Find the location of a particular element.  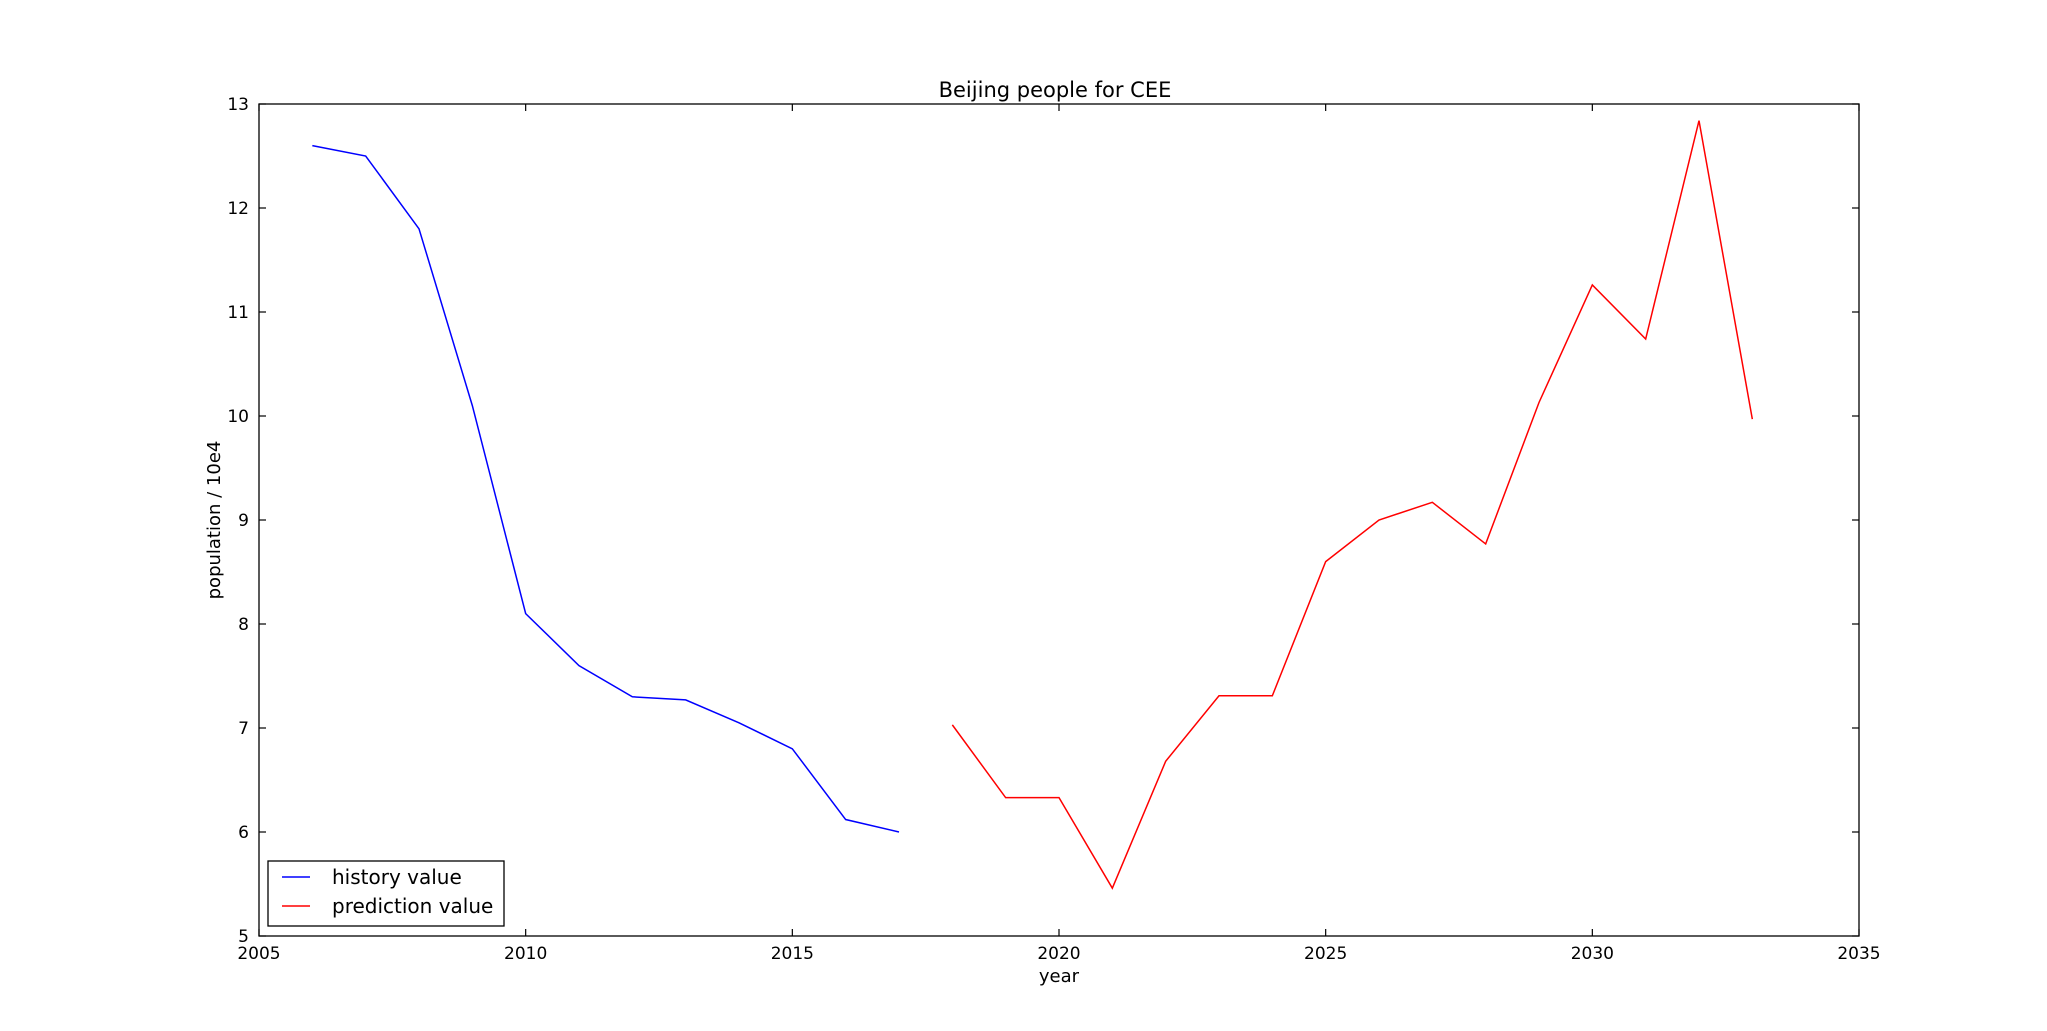

y-tick-label: 8 is located at coordinates (243, 625).